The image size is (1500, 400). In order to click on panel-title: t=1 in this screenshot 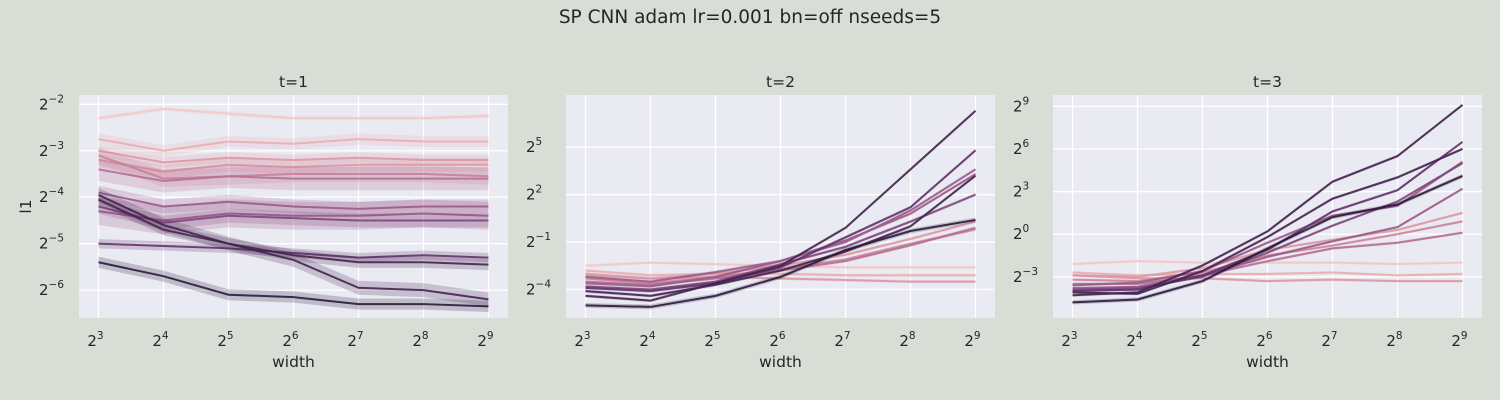, I will do `click(293, 82)`.